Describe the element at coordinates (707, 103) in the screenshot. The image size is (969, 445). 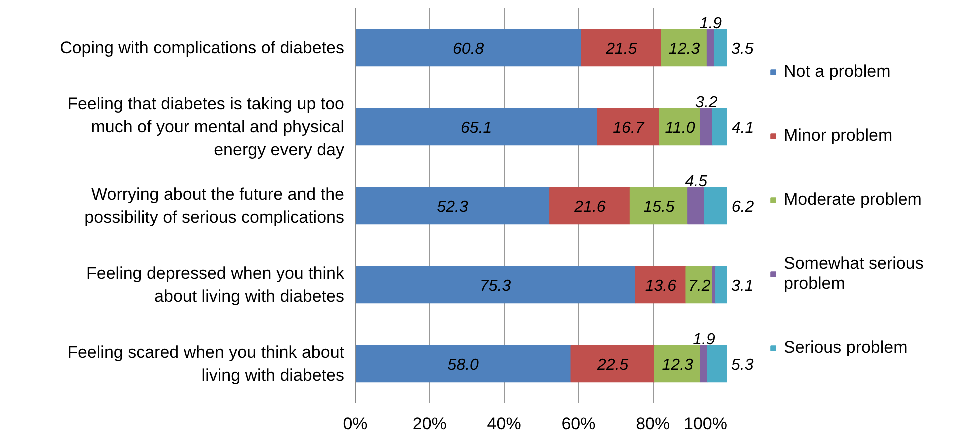
I see `data-label: 3.2` at that location.